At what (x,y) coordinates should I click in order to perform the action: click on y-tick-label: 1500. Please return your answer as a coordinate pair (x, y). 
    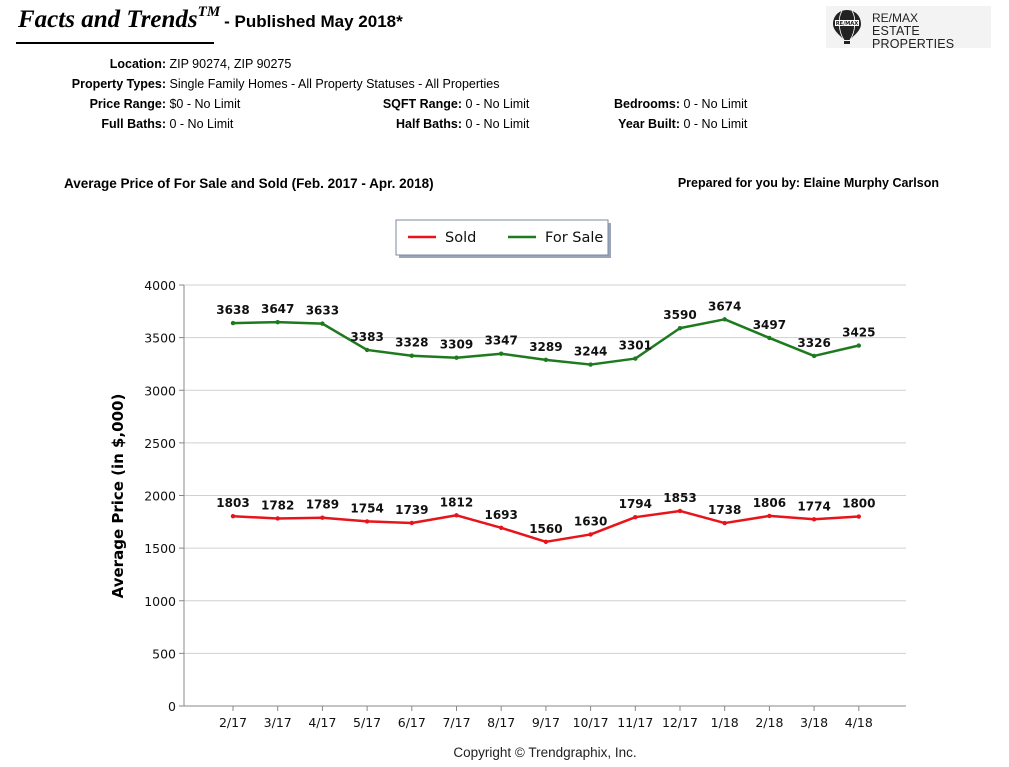
    Looking at the image, I should click on (160, 548).